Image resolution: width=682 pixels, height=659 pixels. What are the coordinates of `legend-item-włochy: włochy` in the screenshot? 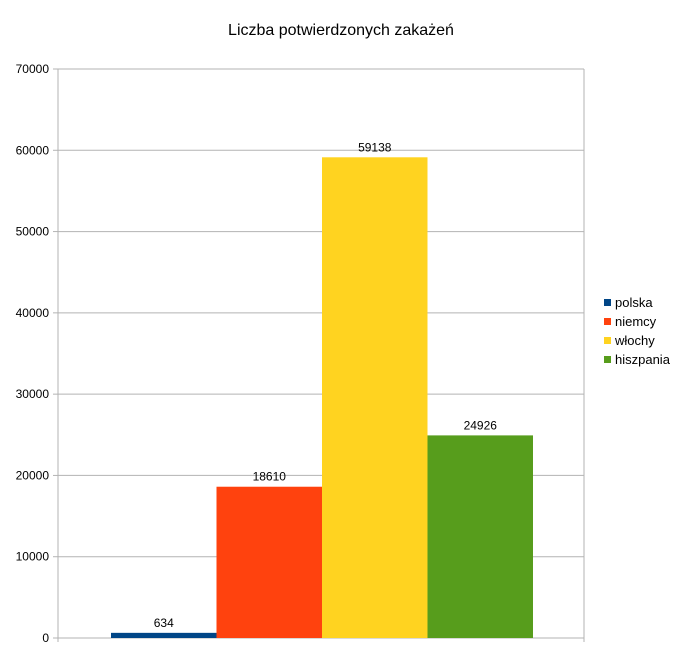 It's located at (637, 340).